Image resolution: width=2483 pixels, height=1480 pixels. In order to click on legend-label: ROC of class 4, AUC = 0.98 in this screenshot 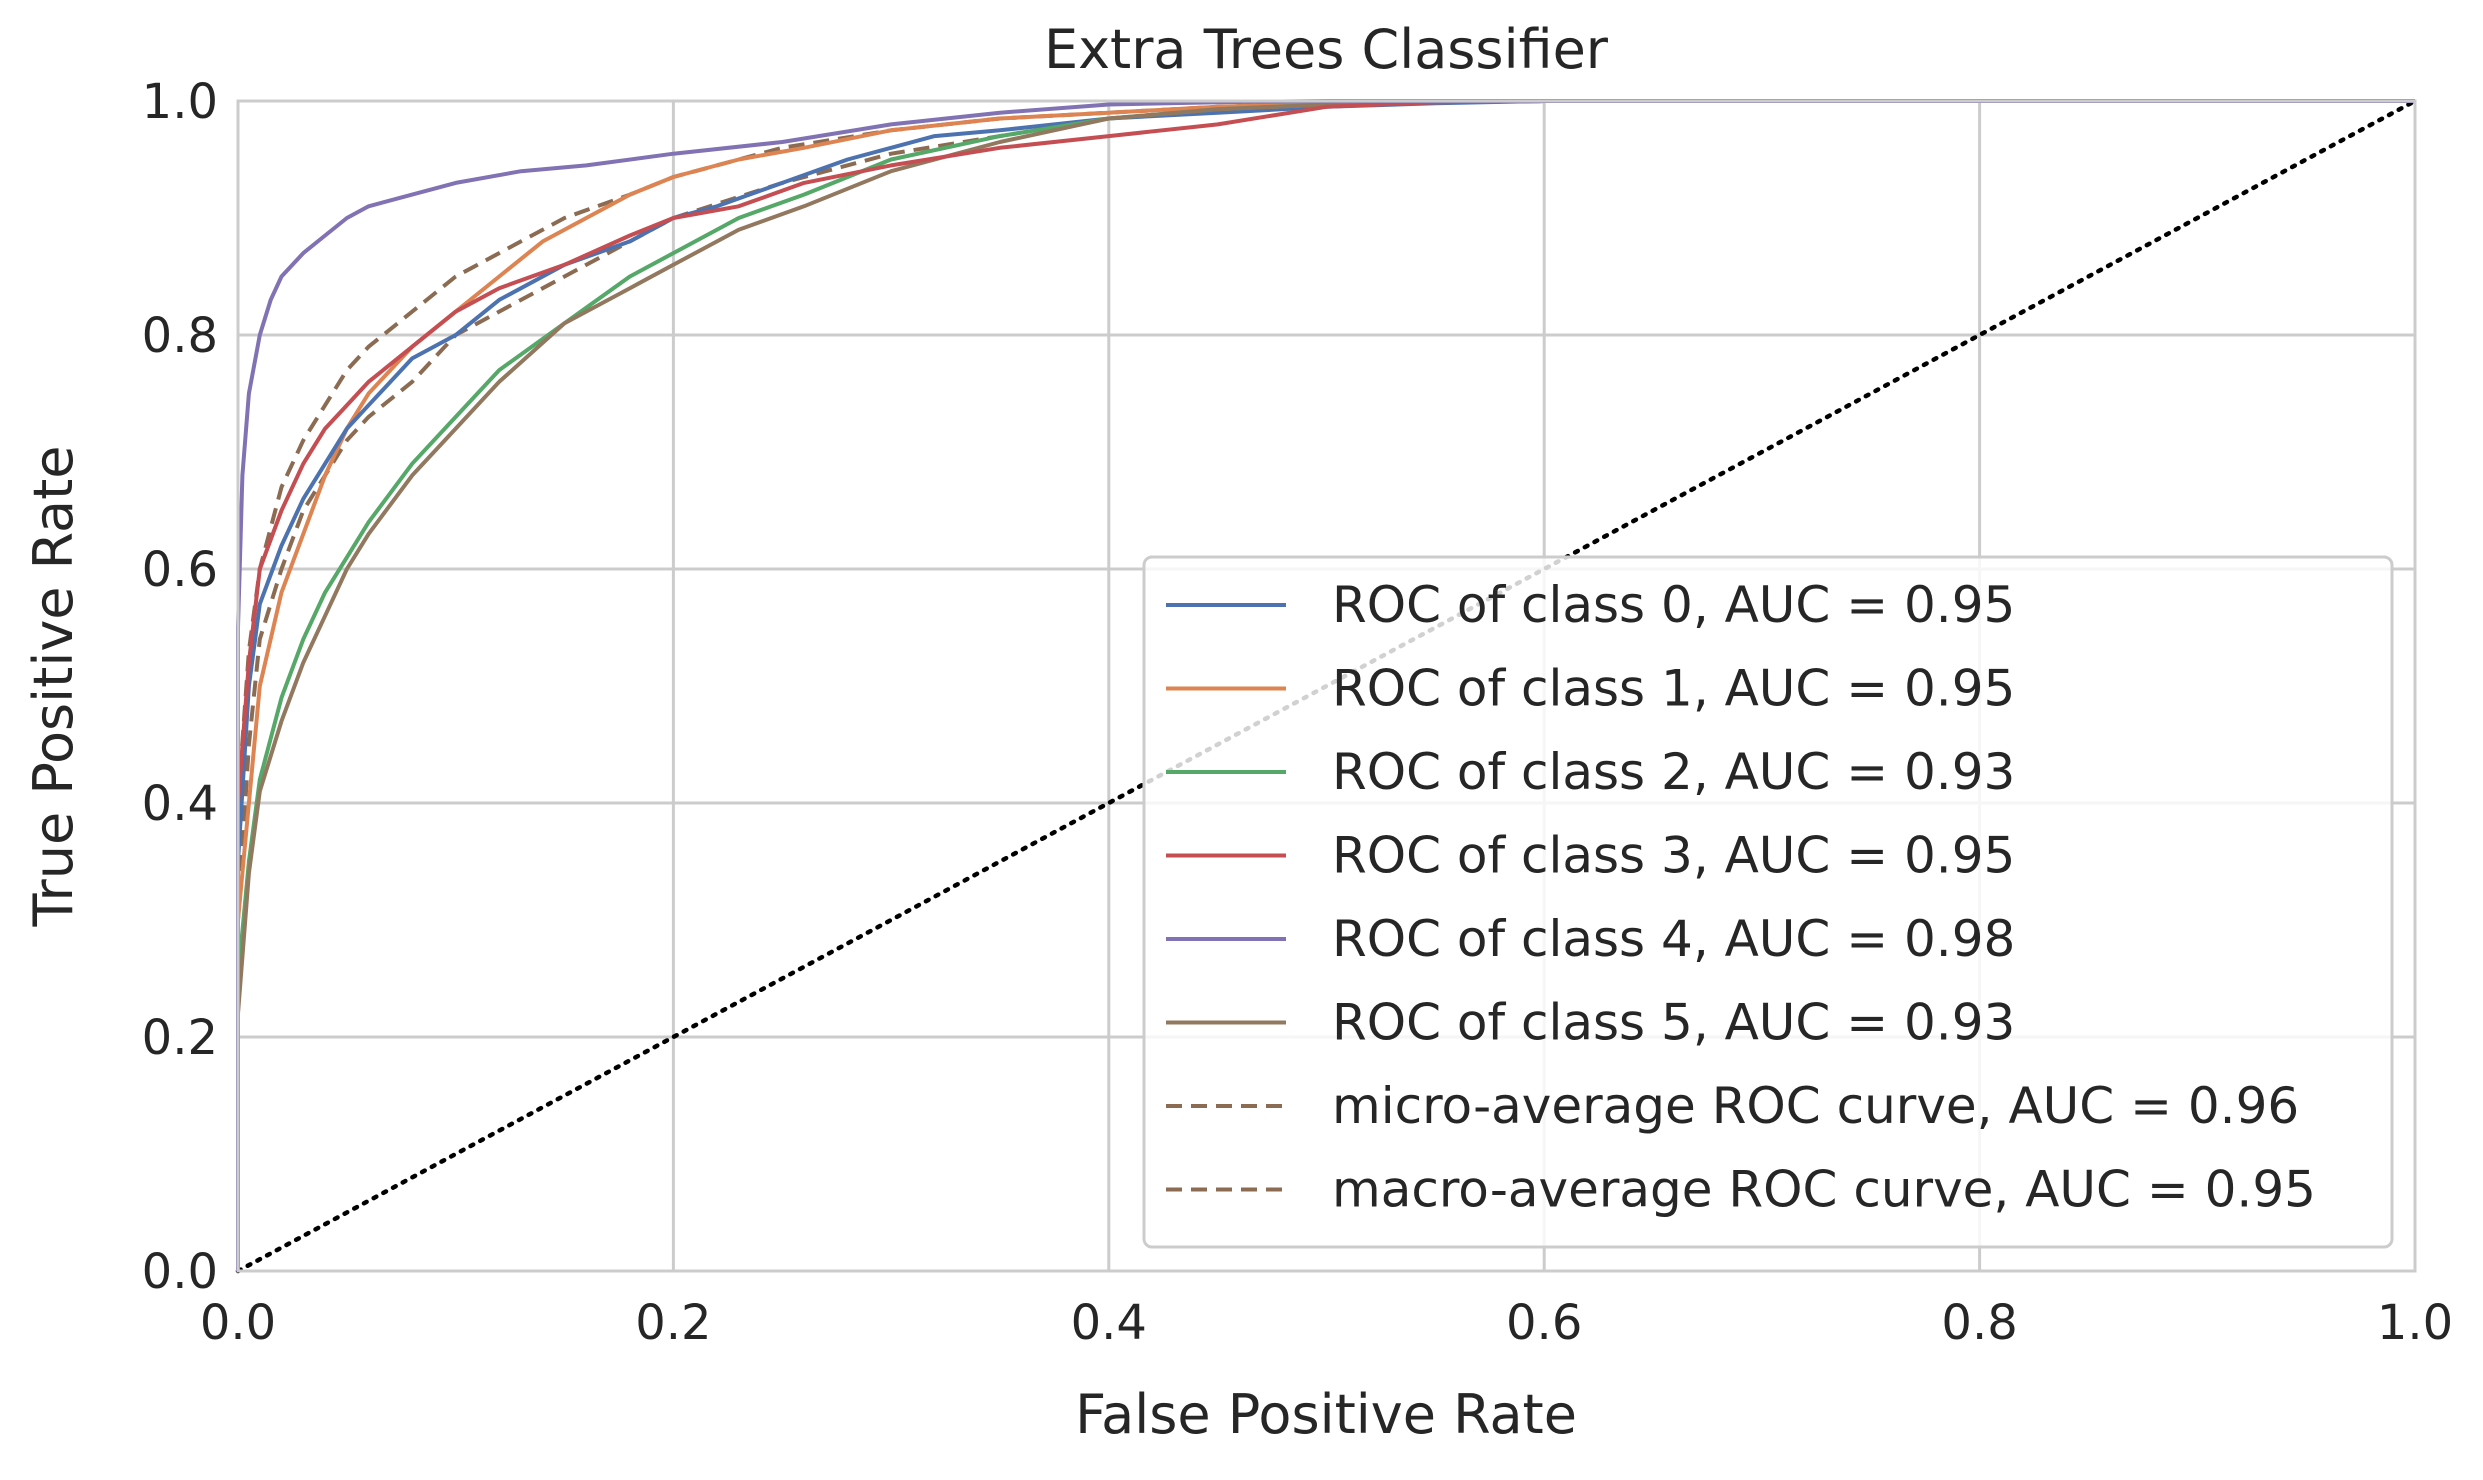, I will do `click(1673, 939)`.